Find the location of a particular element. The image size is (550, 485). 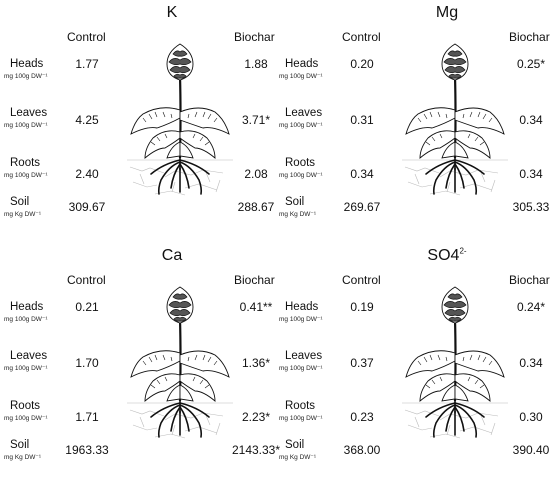

biochar-value: 0.25* is located at coordinates (531, 64).